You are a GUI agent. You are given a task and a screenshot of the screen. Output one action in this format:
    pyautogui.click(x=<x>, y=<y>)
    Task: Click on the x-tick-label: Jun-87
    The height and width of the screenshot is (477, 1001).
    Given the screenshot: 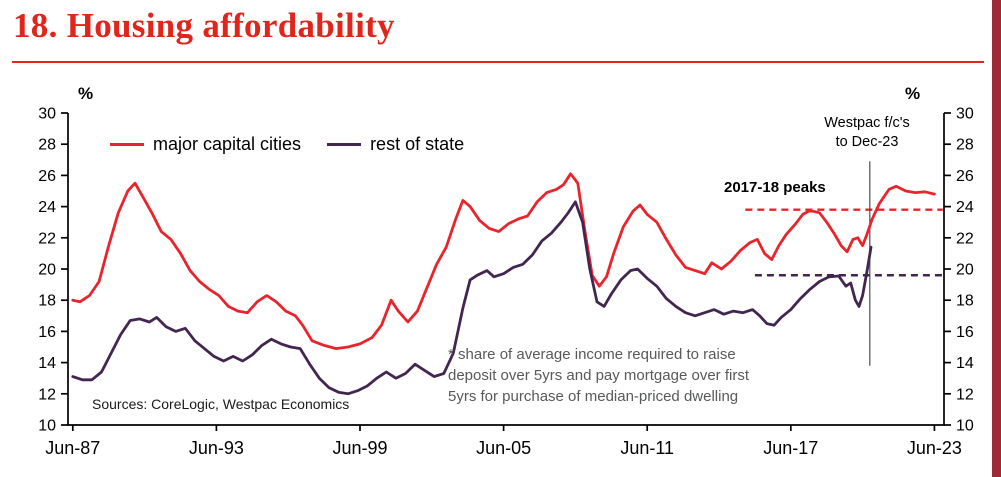 What is the action you would take?
    pyautogui.click(x=72, y=448)
    